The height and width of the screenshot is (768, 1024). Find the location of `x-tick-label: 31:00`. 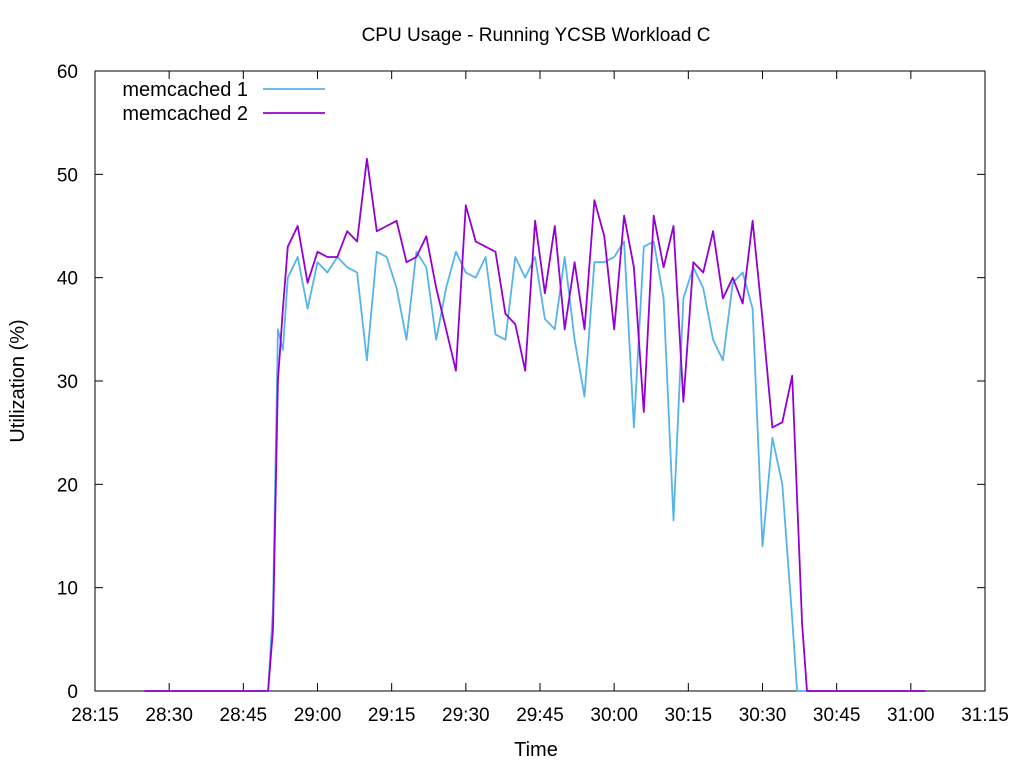

x-tick-label: 31:00 is located at coordinates (911, 715).